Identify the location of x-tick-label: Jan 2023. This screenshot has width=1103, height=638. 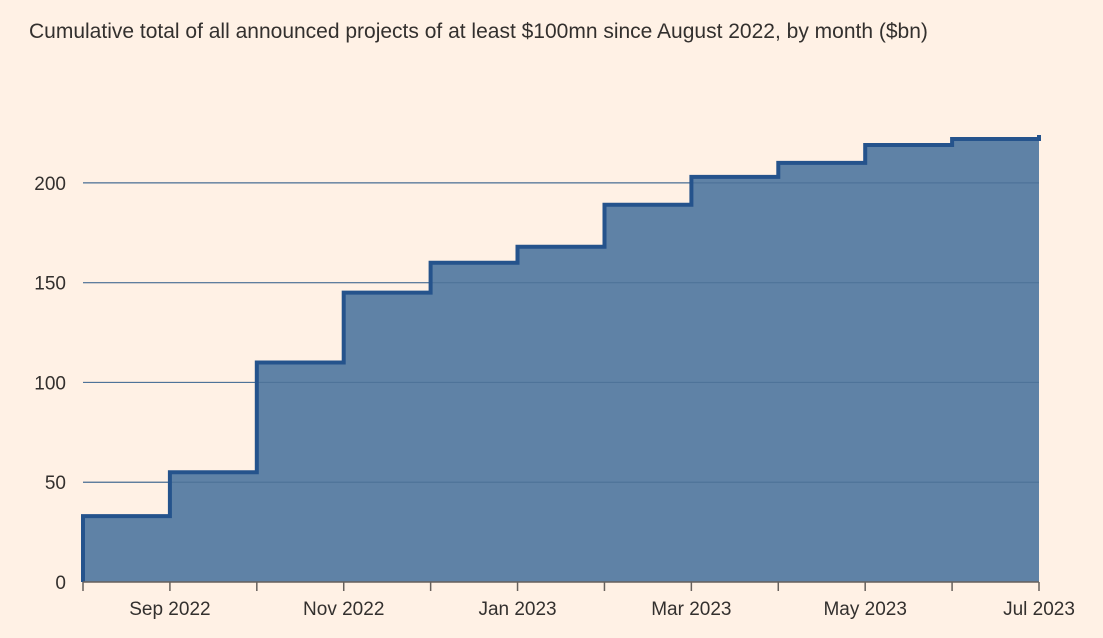
(517, 609).